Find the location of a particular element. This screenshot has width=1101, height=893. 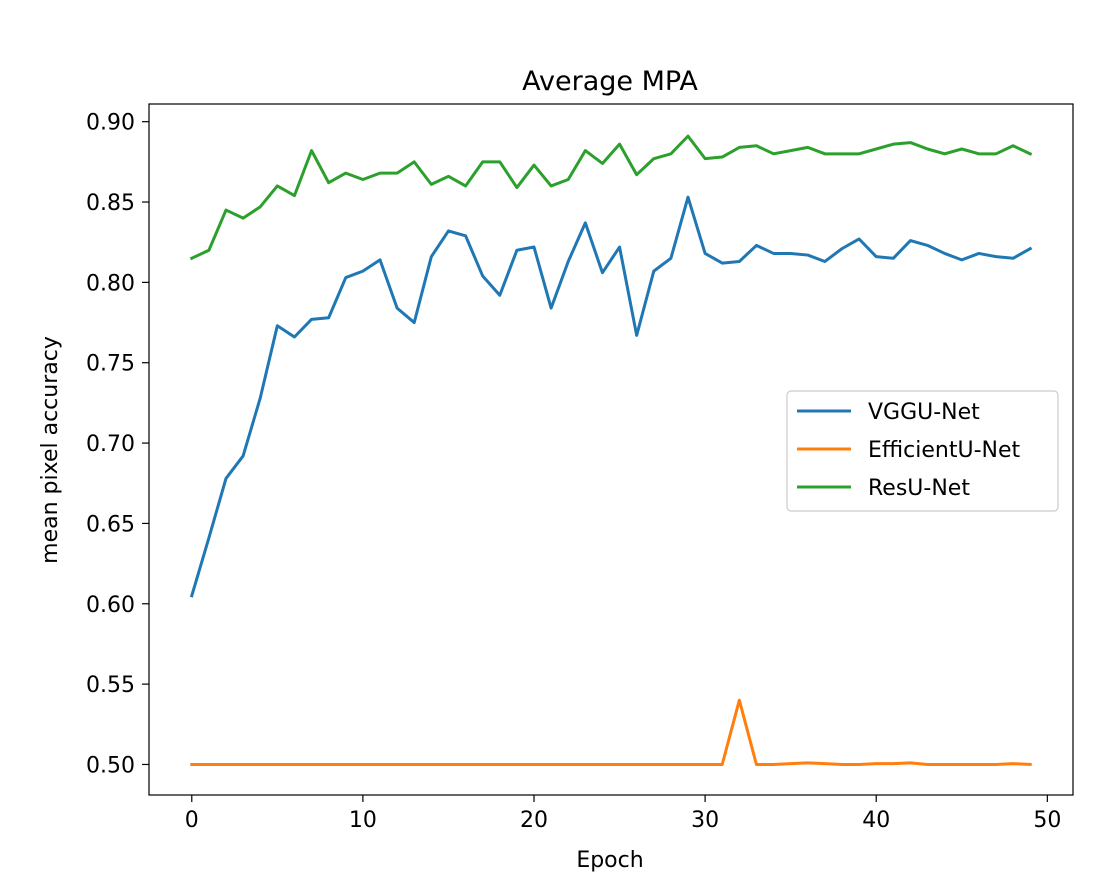

y-tick-label: 0.60 is located at coordinates (110, 605).